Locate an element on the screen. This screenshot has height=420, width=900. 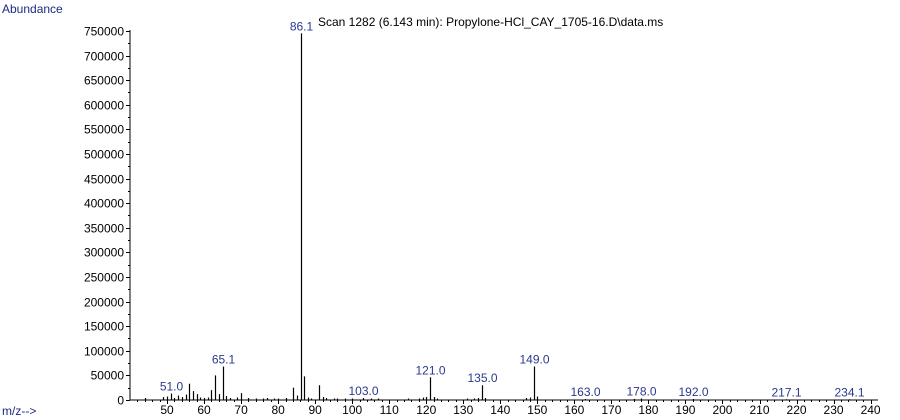
x-tick-label: 110 is located at coordinates (389, 410).